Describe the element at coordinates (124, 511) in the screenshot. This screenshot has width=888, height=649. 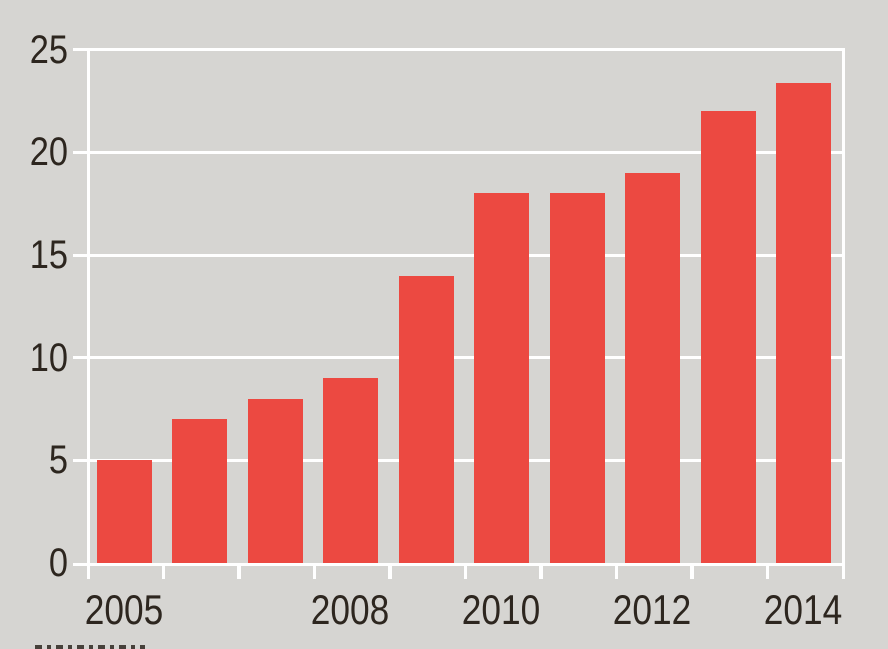
I see `bar-2005` at that location.